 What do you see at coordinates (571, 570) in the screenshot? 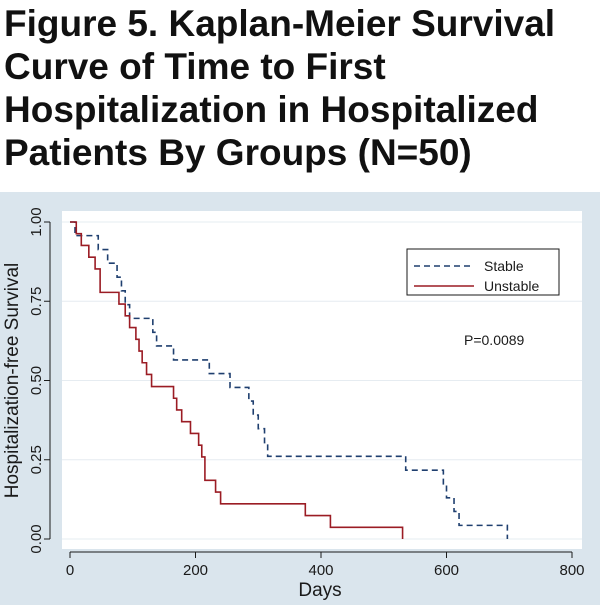
I see `x-tick-label-4: 800` at bounding box center [571, 570].